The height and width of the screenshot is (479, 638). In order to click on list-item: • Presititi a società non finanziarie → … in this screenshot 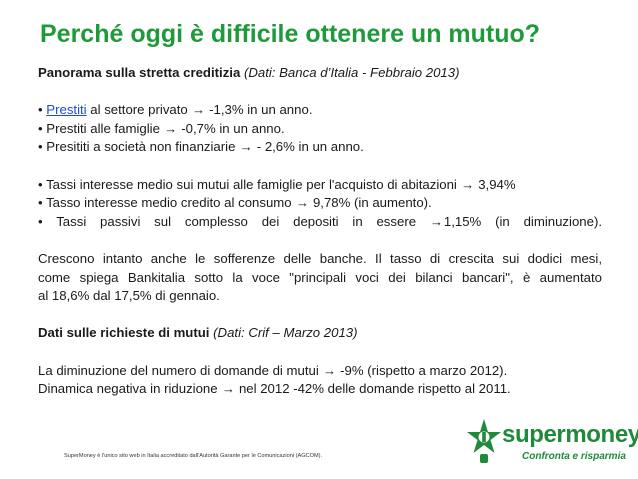, I will do `click(320, 147)`.